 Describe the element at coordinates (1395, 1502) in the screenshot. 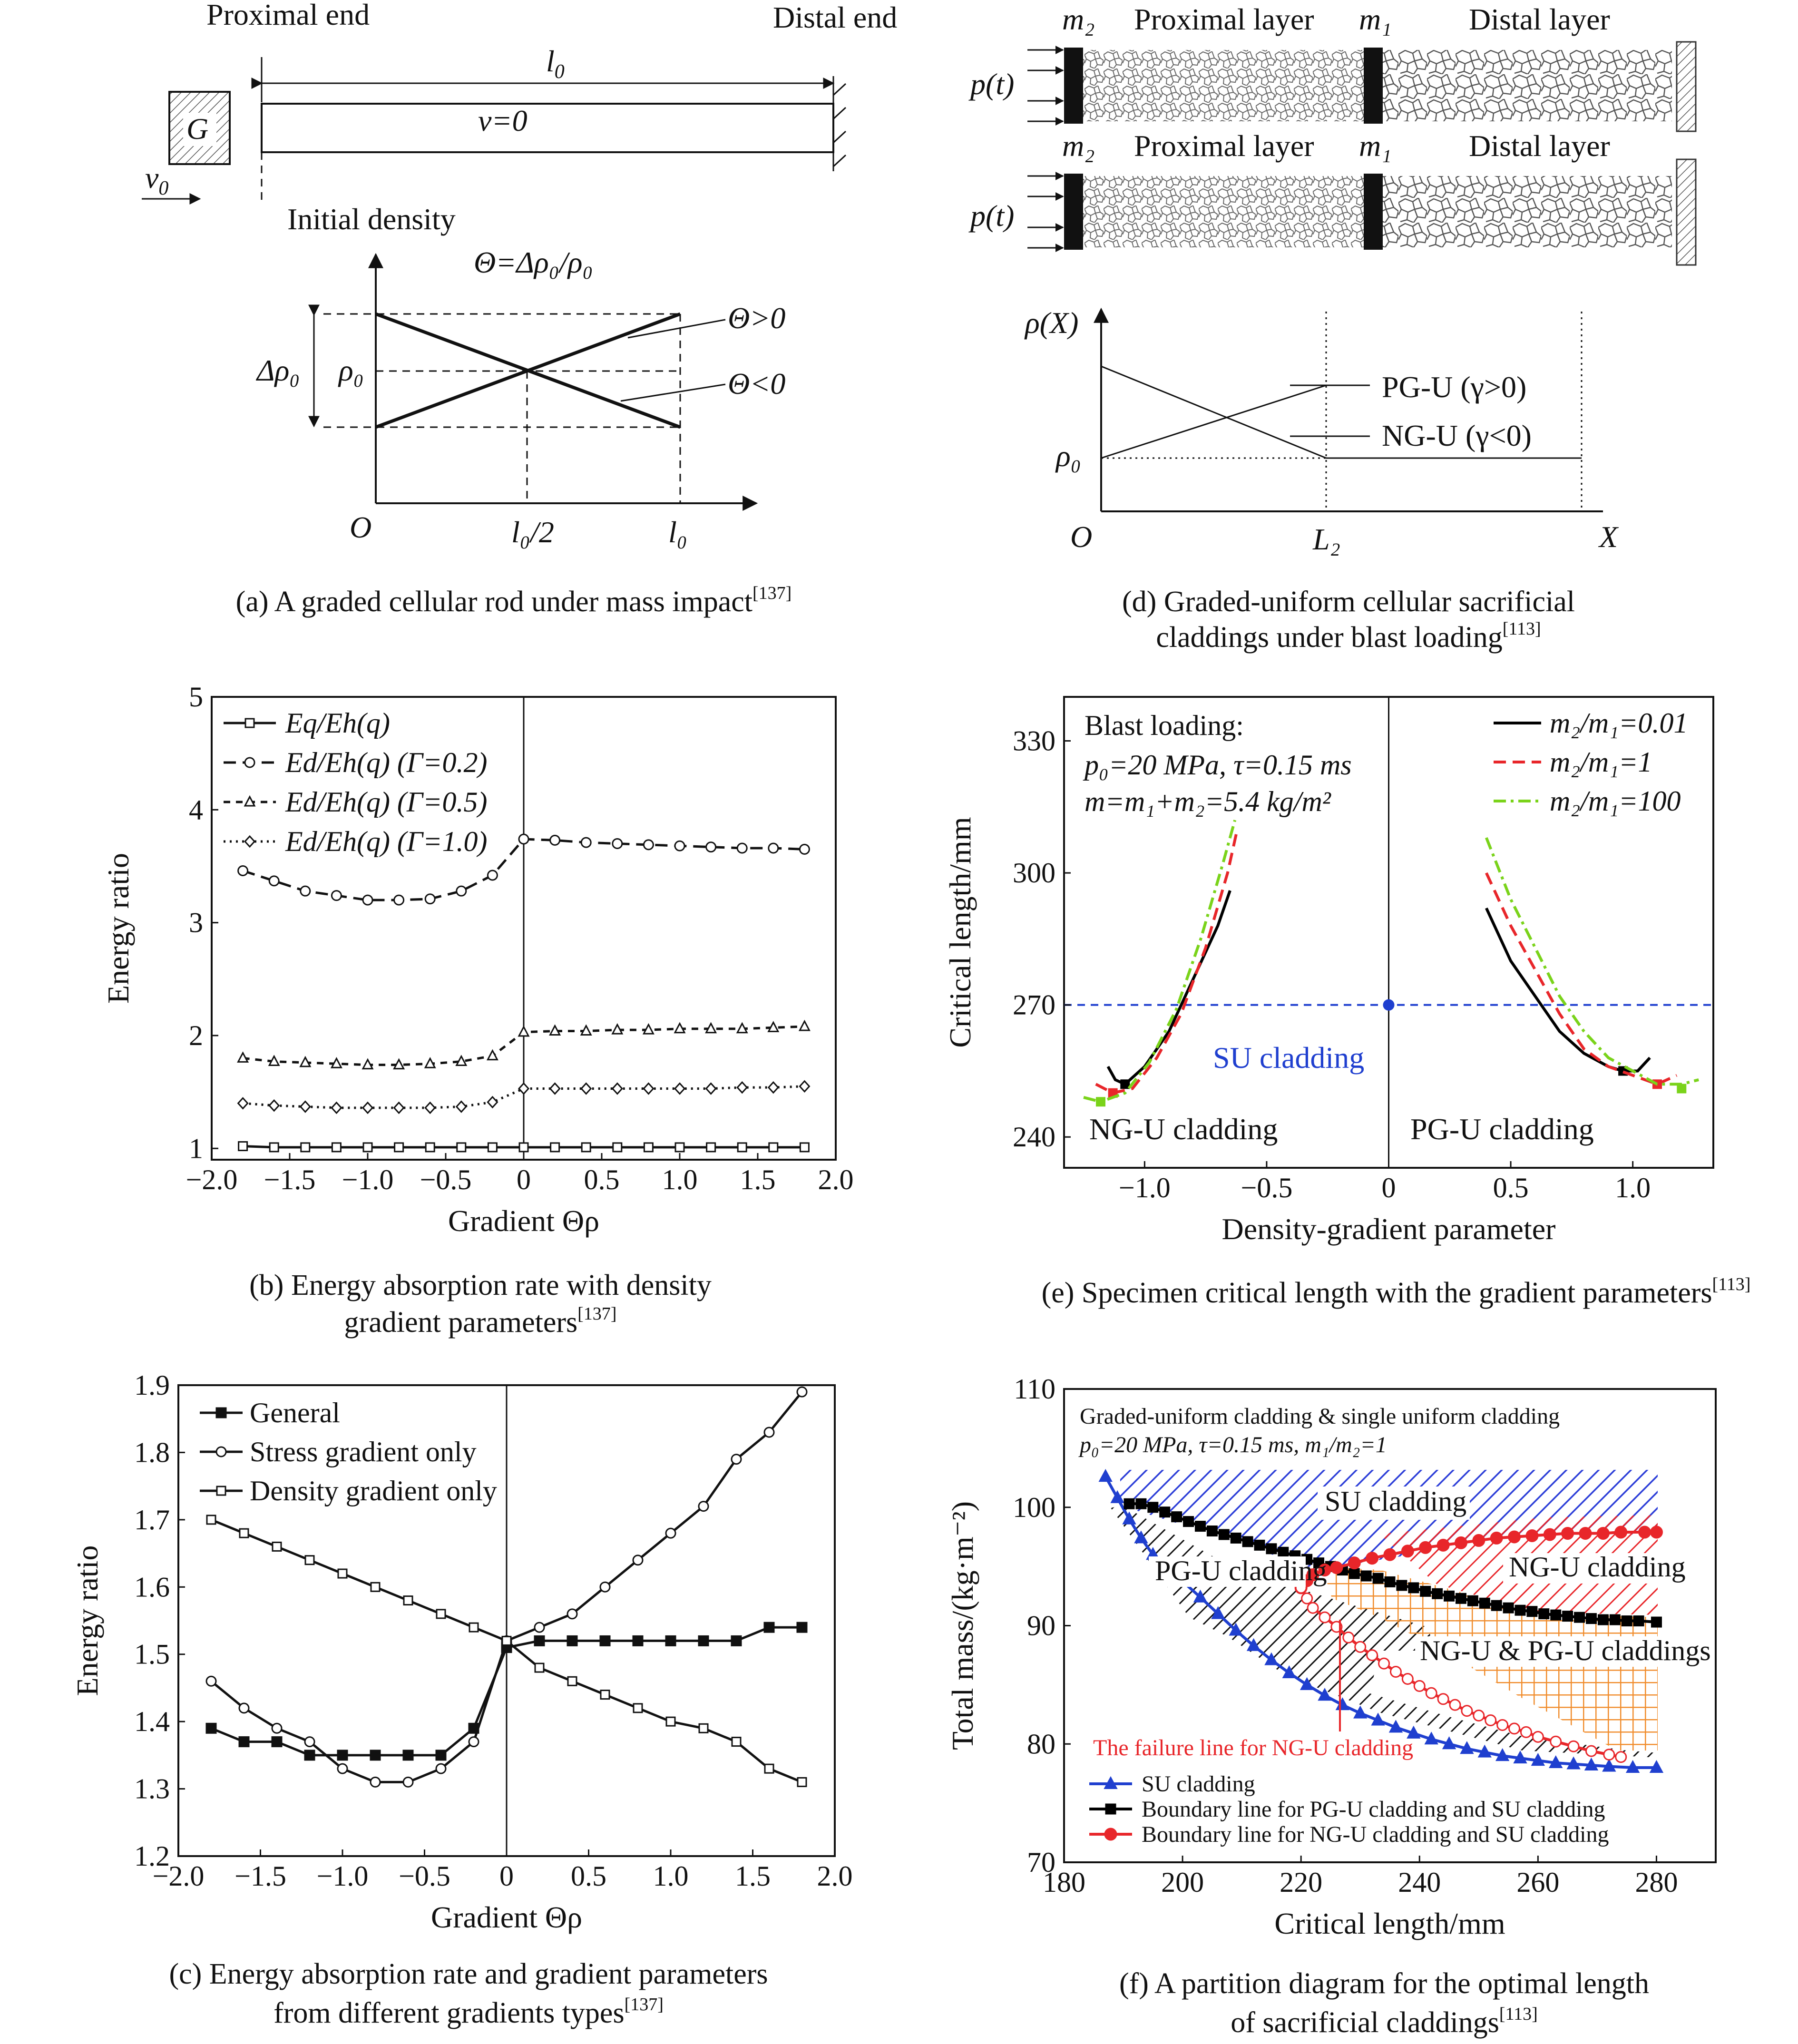

I see `su-region-label: SU cladding` at that location.